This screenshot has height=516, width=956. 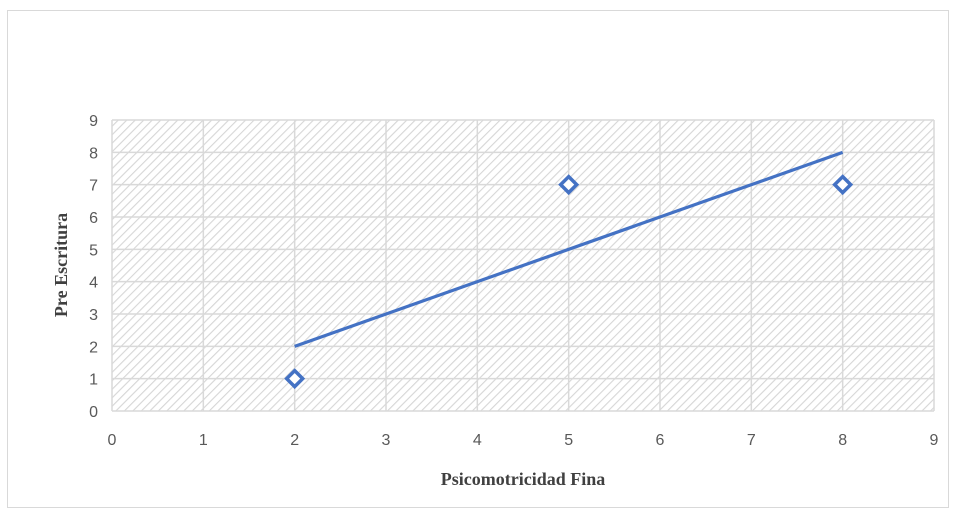 What do you see at coordinates (112, 440) in the screenshot?
I see `x-tick-label: 0` at bounding box center [112, 440].